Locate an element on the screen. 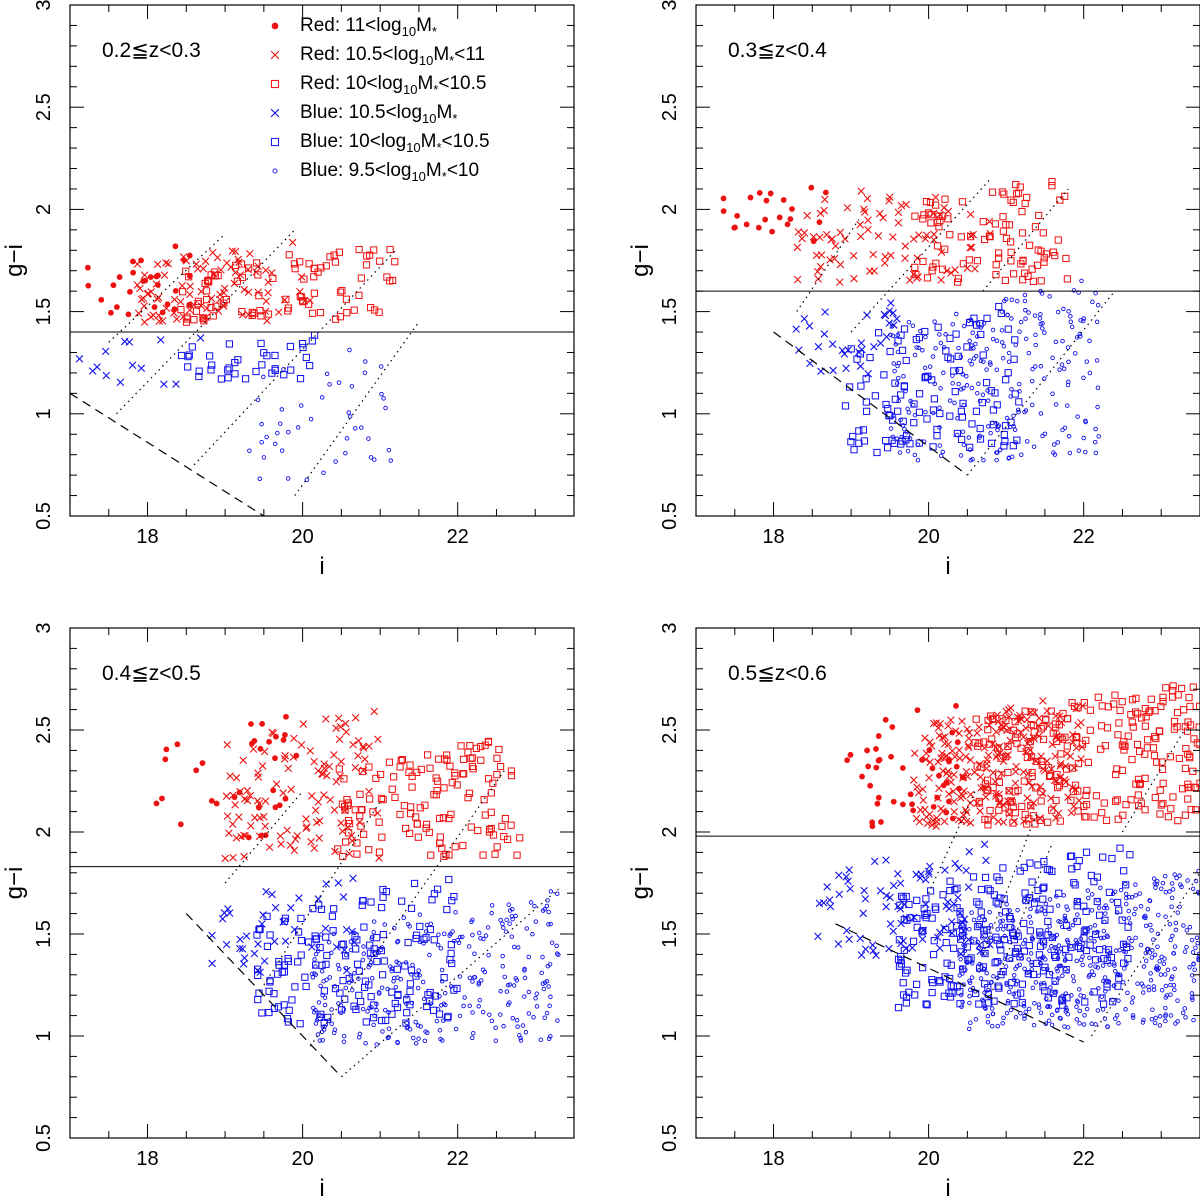  data-points is located at coordinates (357, 877).